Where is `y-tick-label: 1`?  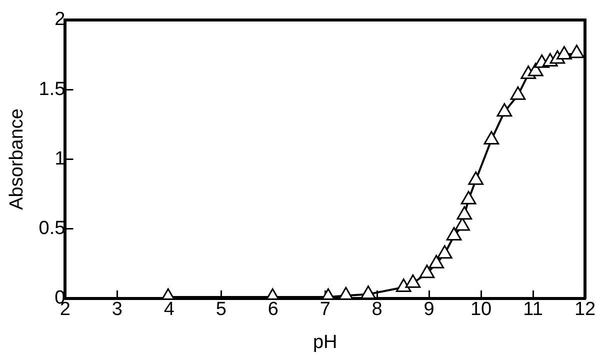 y-tick-label: 1 is located at coordinates (60, 159).